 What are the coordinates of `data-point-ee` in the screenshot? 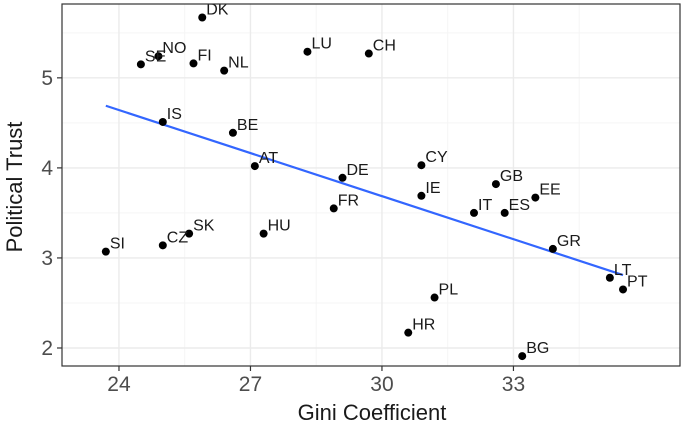 It's located at (535, 197).